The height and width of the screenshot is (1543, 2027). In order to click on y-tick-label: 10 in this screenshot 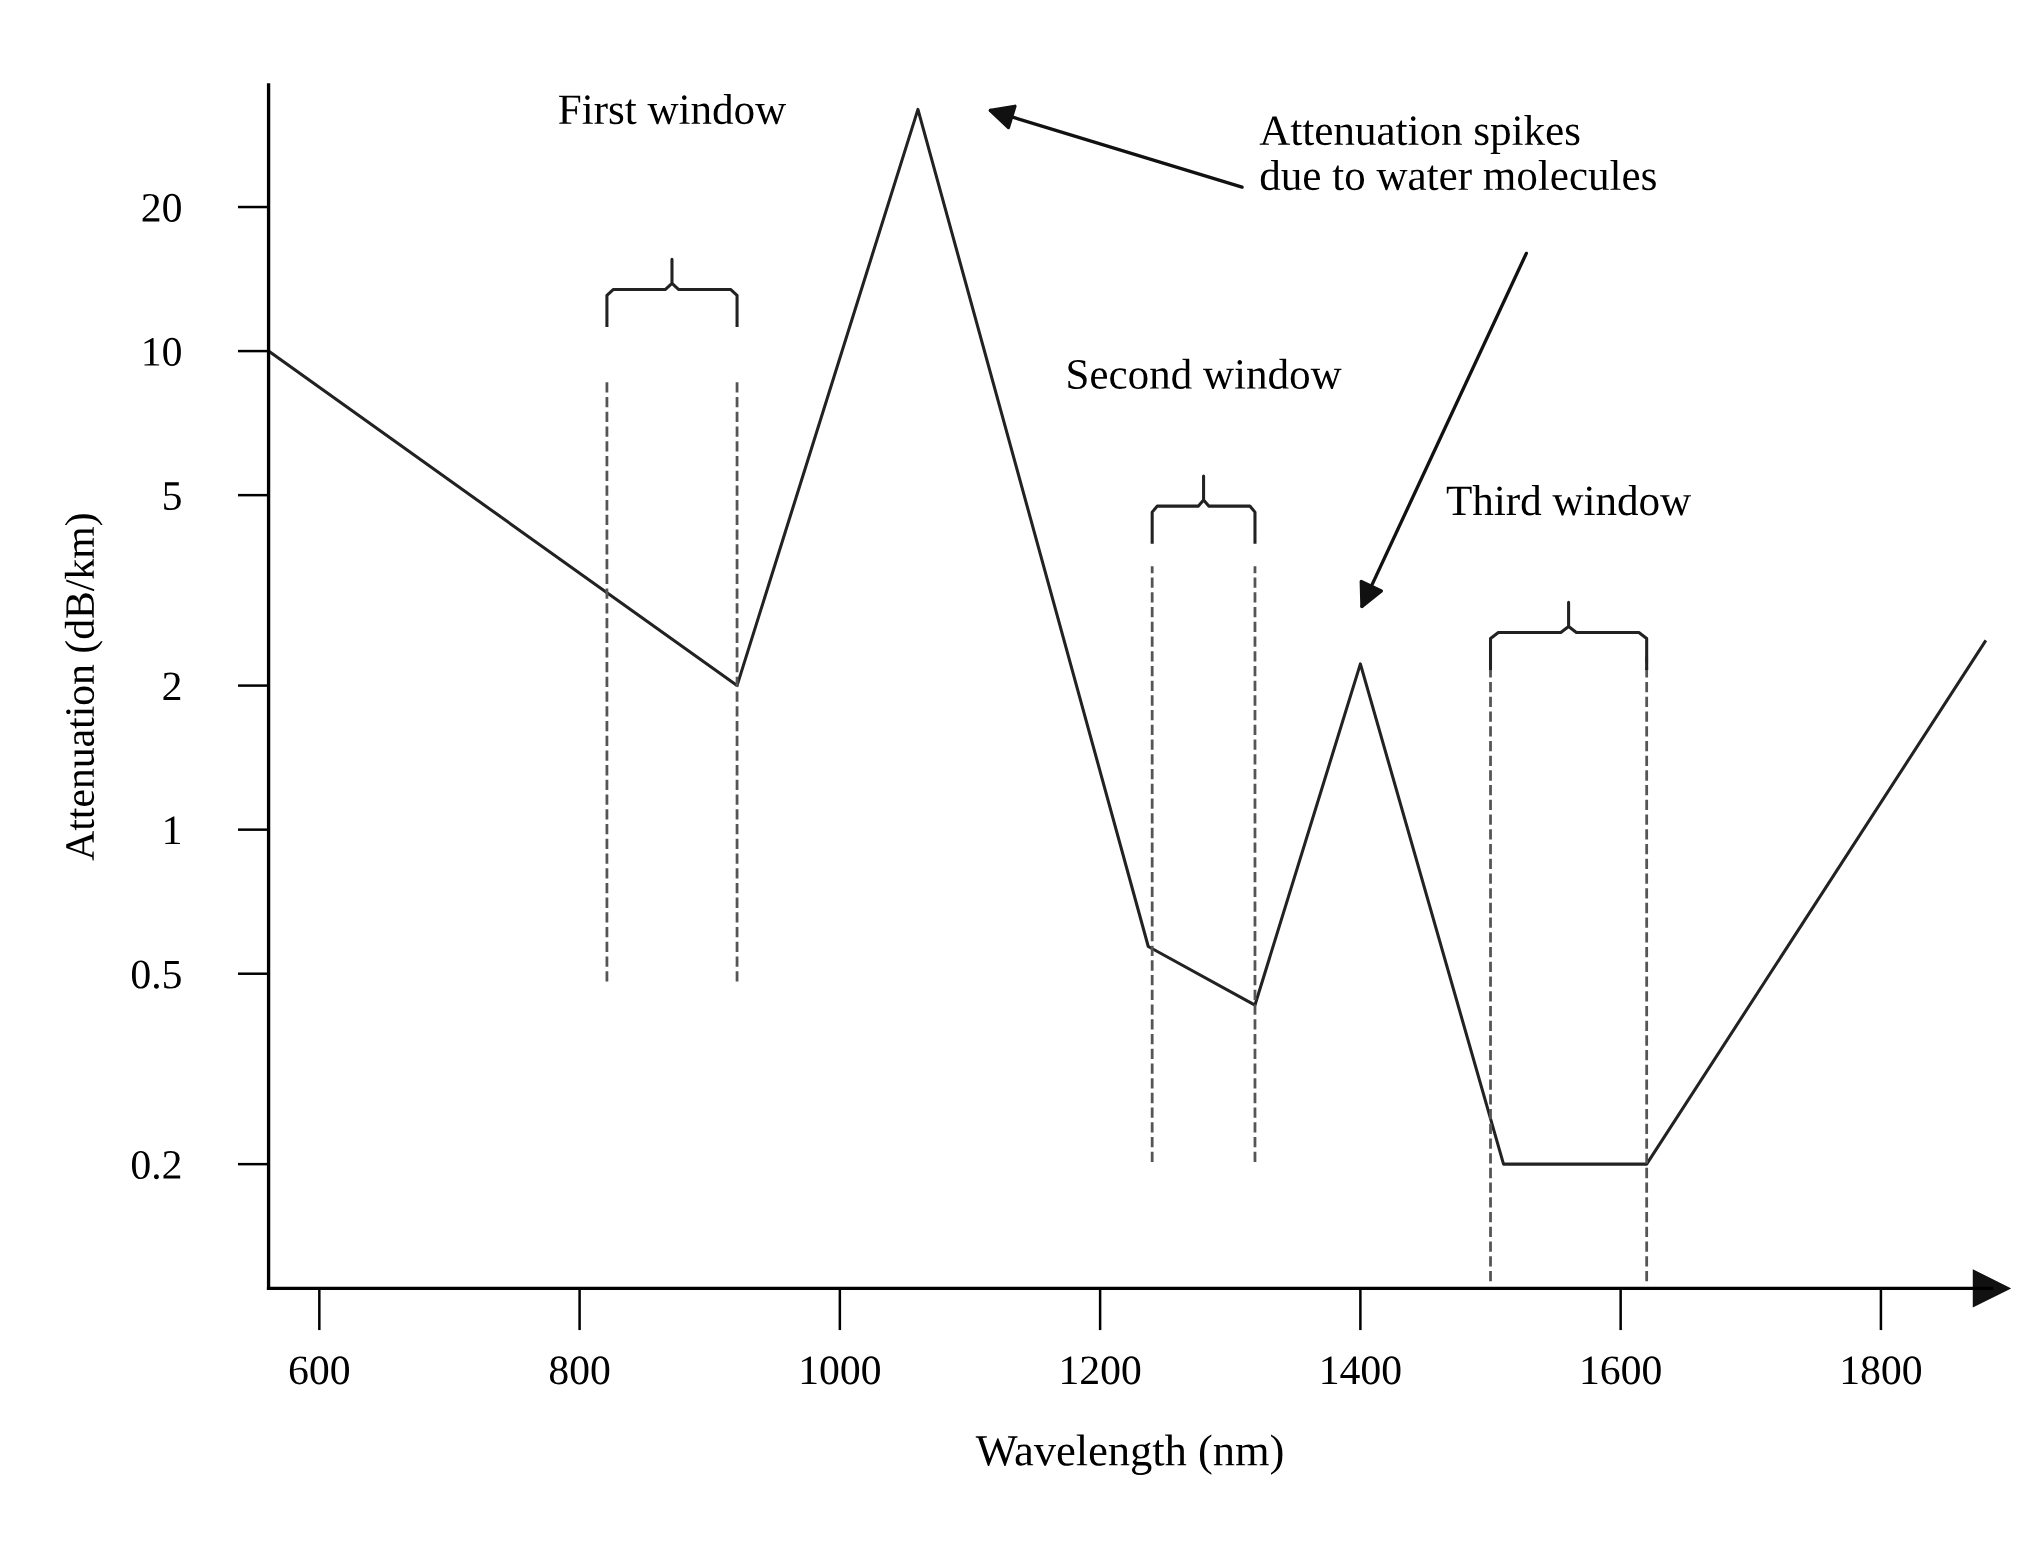, I will do `click(162, 351)`.